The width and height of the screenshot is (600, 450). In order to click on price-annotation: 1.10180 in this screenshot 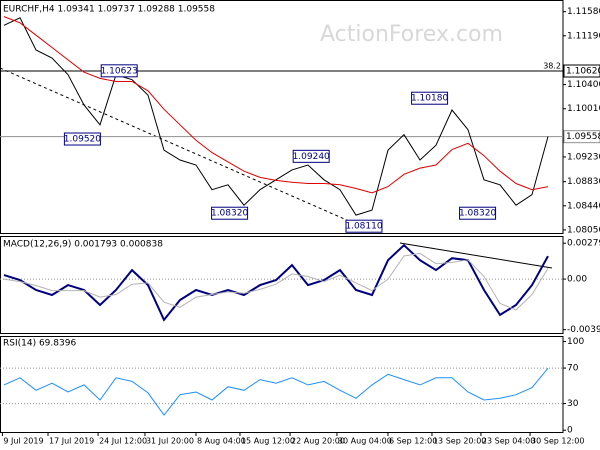, I will do `click(429, 99)`.